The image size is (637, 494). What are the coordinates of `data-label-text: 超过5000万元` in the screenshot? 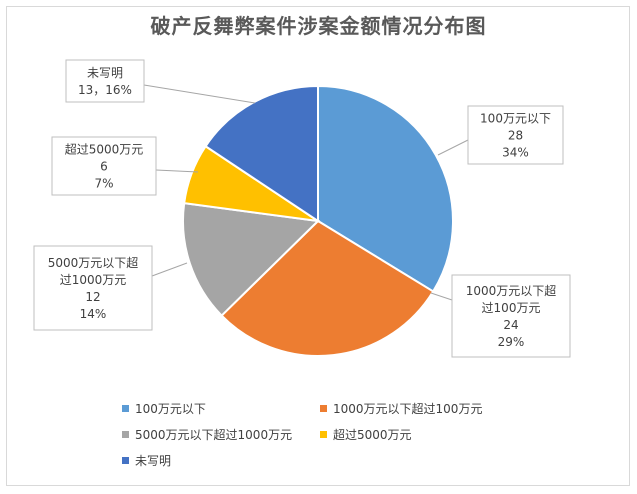 It's located at (104, 149).